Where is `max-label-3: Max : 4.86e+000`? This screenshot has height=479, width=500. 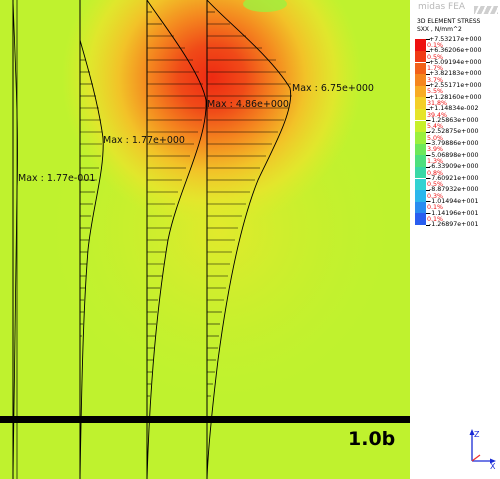 max-label-3: Max : 4.86e+000 is located at coordinates (248, 104).